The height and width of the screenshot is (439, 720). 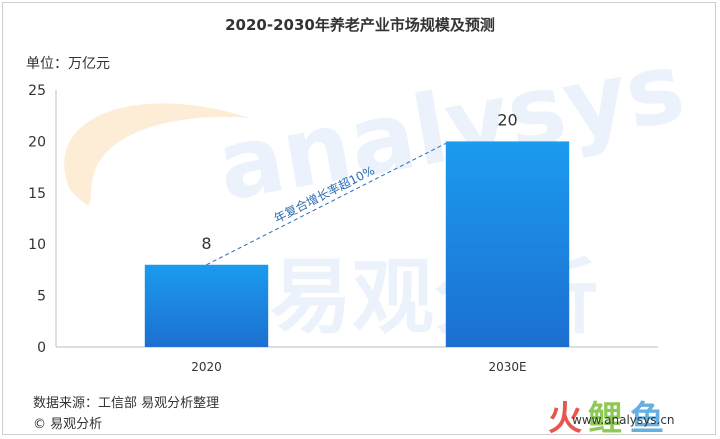 What do you see at coordinates (206, 305) in the screenshot?
I see `bar-2020` at bounding box center [206, 305].